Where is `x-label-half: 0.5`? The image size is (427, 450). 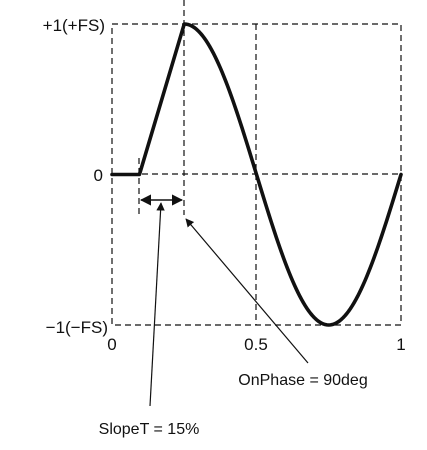 x-label-half: 0.5 is located at coordinates (256, 344).